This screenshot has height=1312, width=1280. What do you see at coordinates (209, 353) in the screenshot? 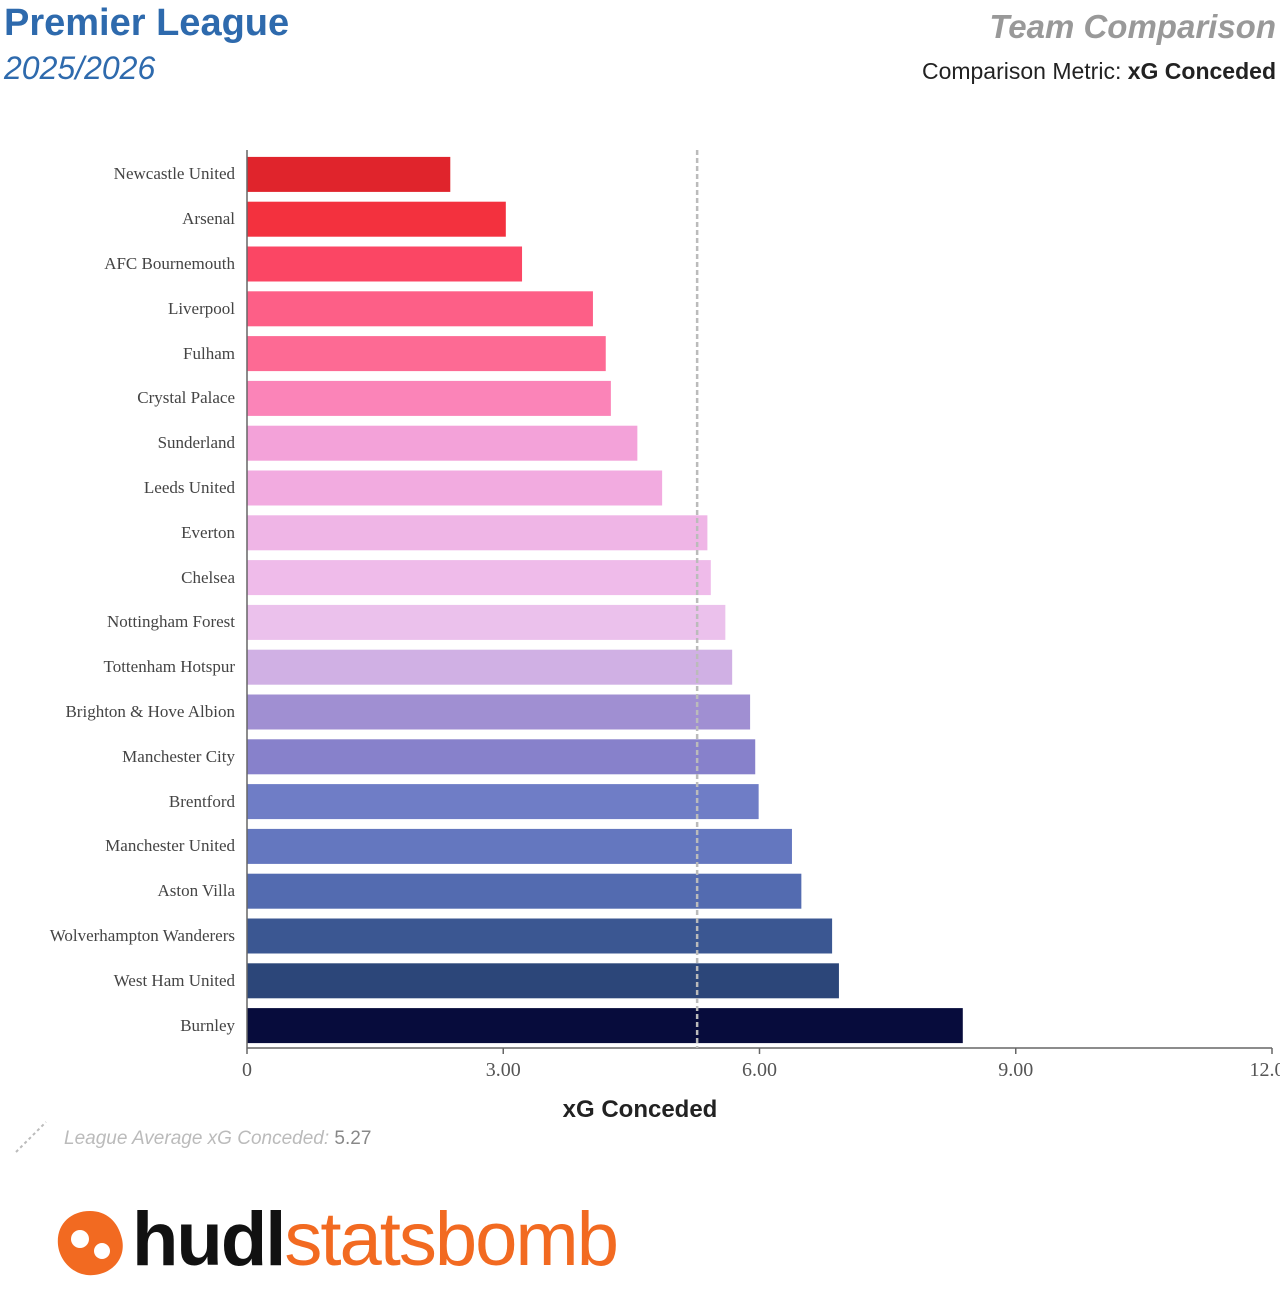
I see `y-tick-label: Fulham` at bounding box center [209, 353].